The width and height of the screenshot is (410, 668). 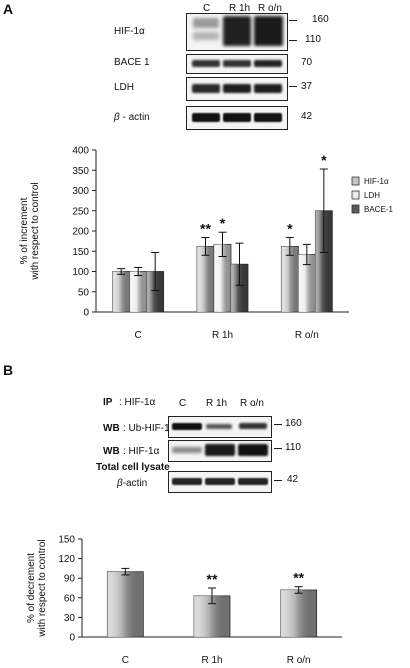 I want to click on marker-37-a: 37, so click(x=307, y=86).